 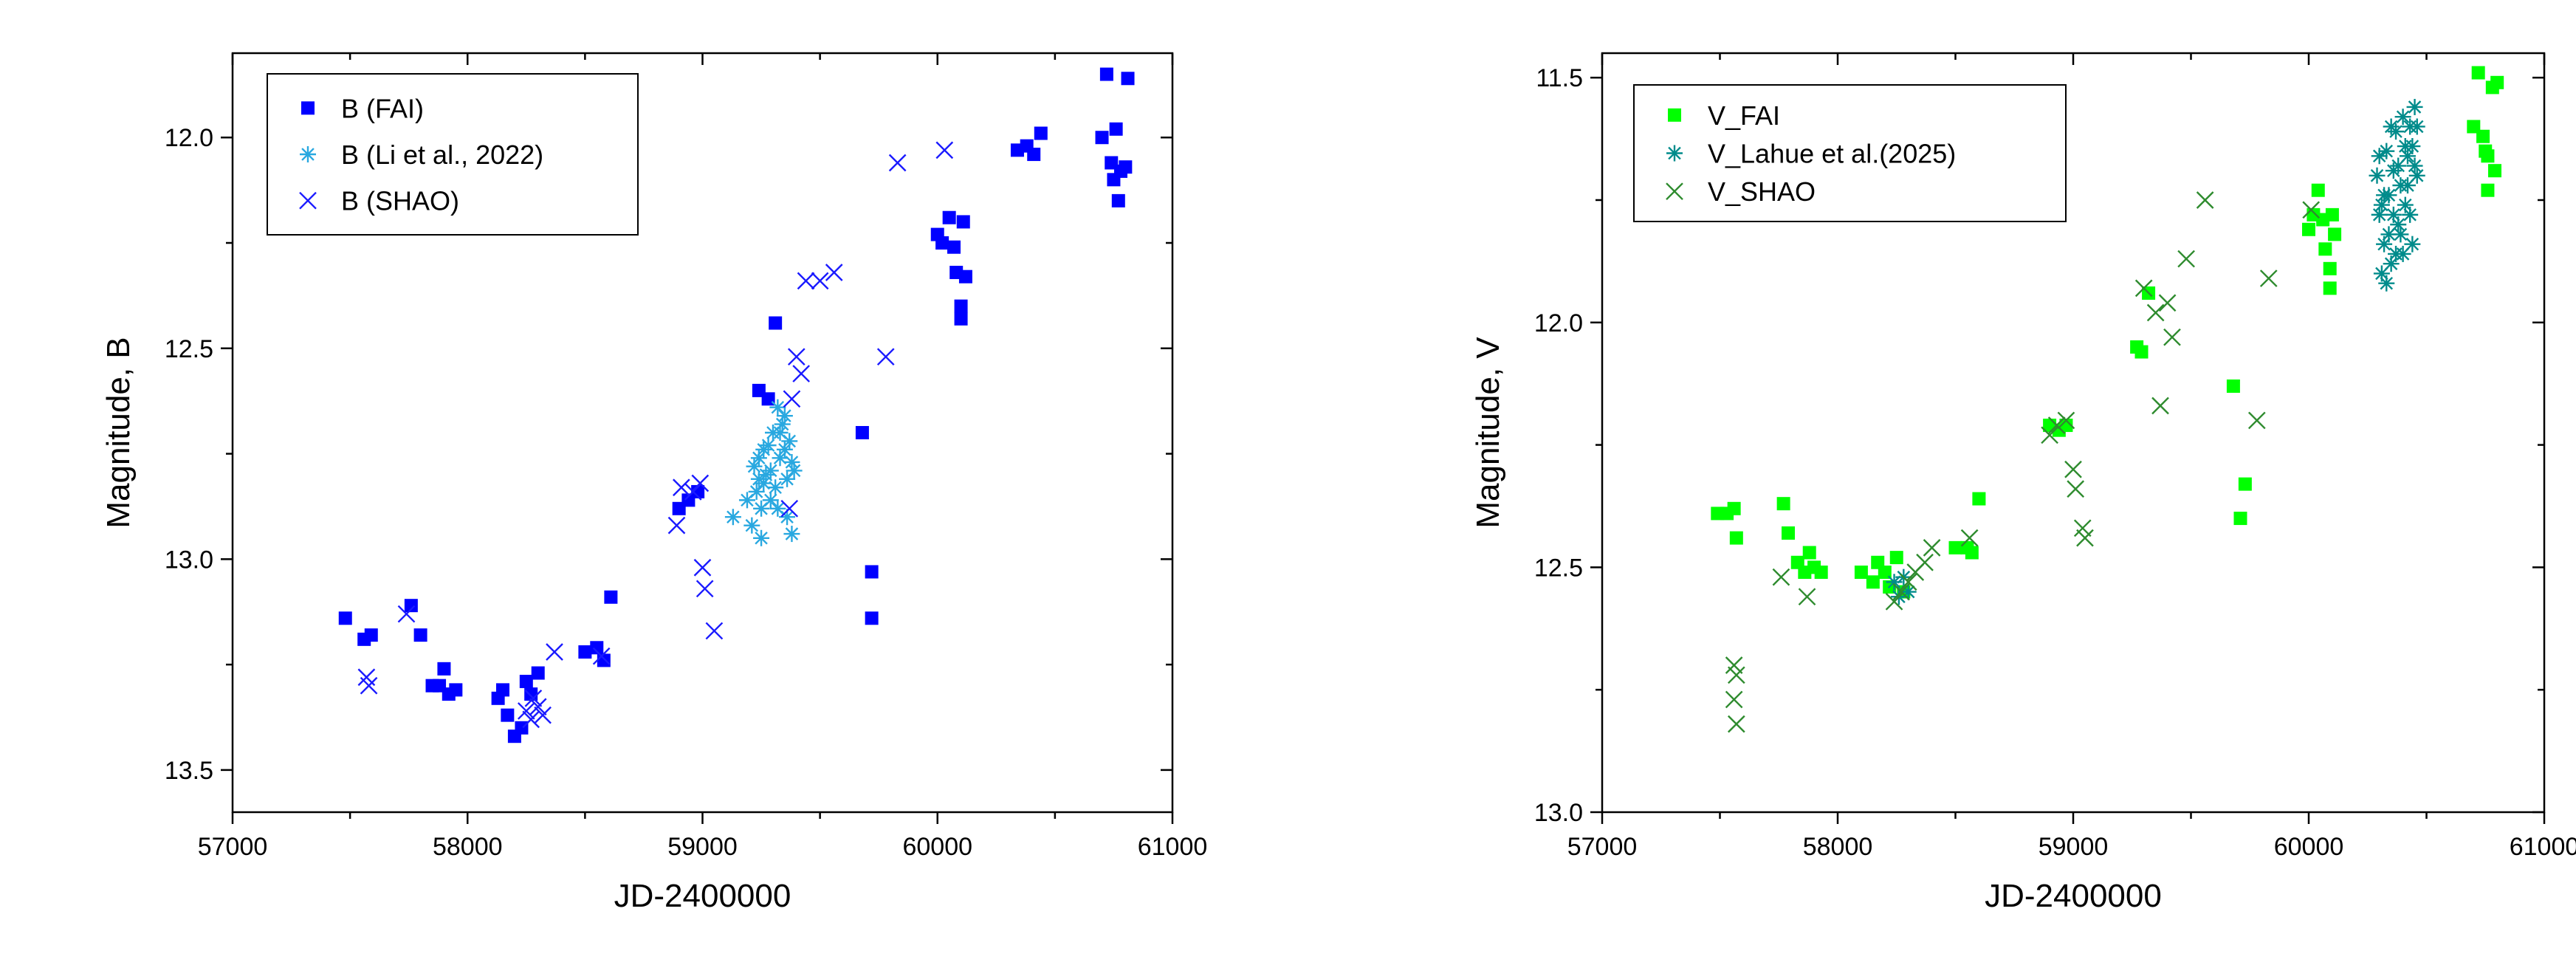 What do you see at coordinates (1559, 78) in the screenshot?
I see `y-tick-label: 11.5` at bounding box center [1559, 78].